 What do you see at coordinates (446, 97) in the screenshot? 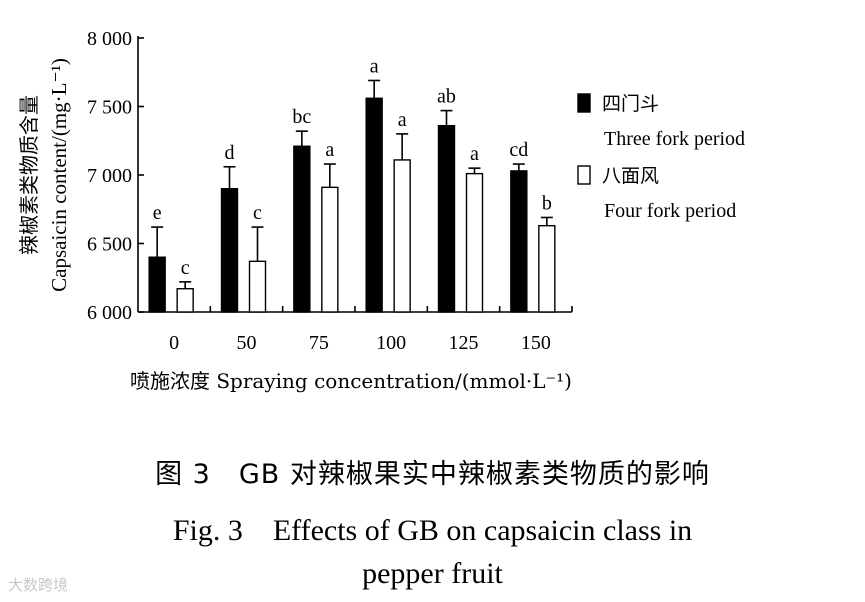
I see `significance-letter: ab` at bounding box center [446, 97].